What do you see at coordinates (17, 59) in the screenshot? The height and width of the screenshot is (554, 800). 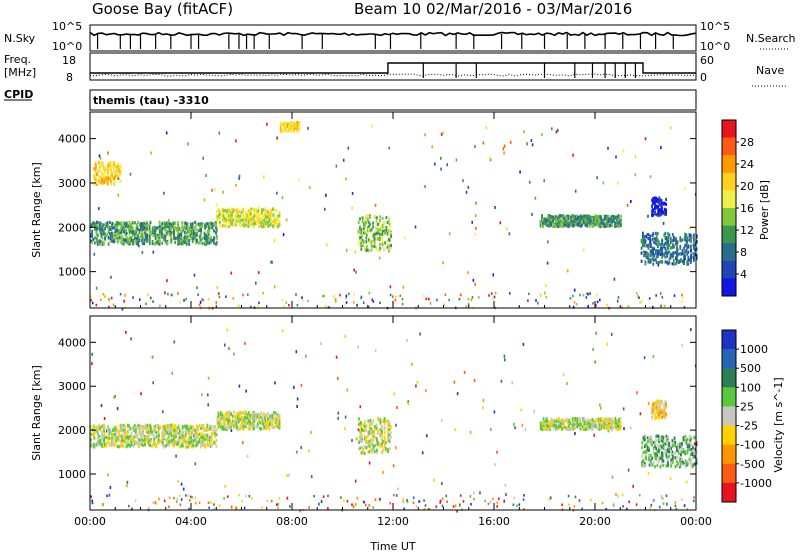 I see `freq-label: Freq.` at bounding box center [17, 59].